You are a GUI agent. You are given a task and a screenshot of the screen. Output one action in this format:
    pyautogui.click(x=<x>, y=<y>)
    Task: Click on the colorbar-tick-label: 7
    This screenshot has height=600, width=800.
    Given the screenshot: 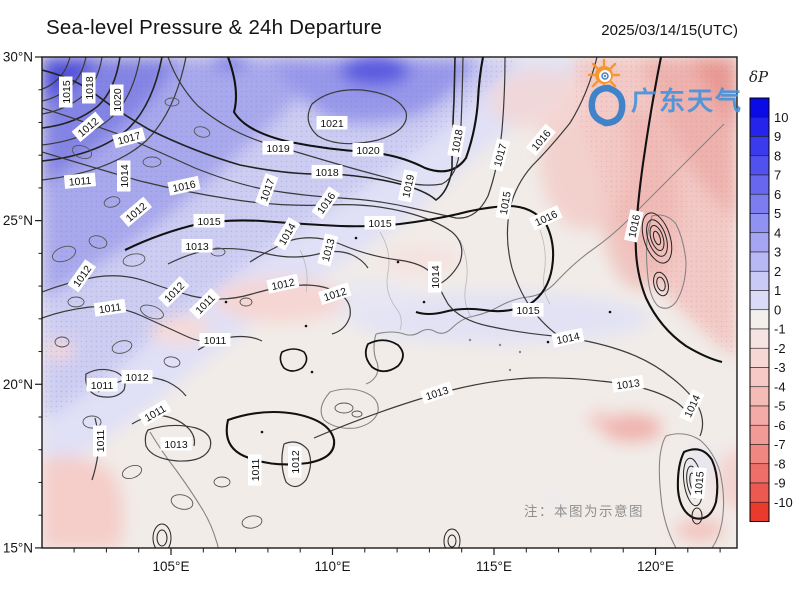 What is the action you would take?
    pyautogui.click(x=777, y=175)
    